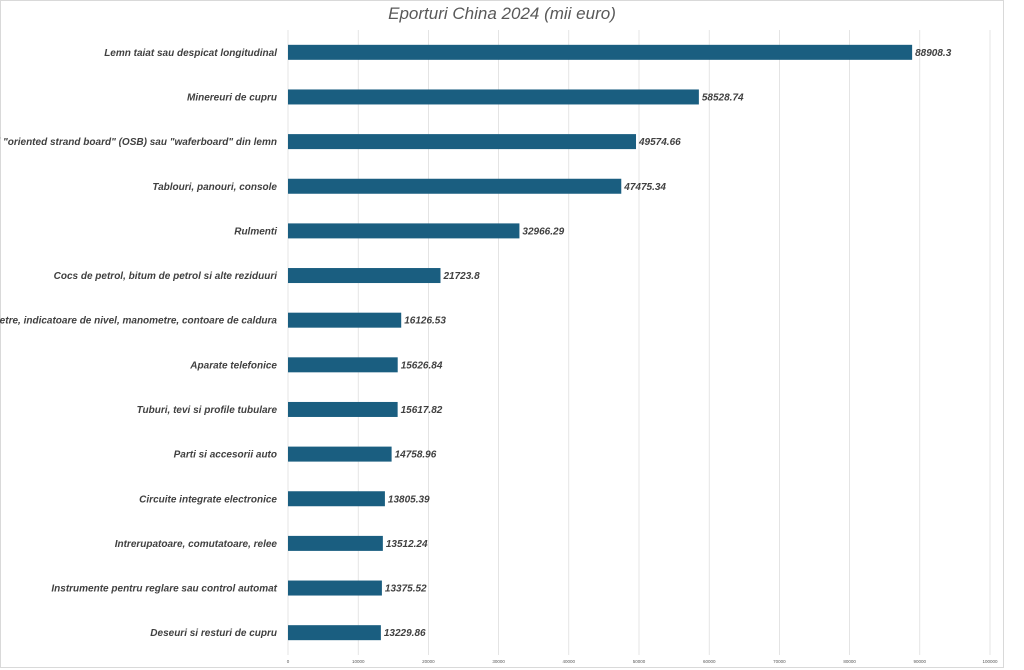 Image resolution: width=1024 pixels, height=670 pixels. Describe the element at coordinates (422, 410) in the screenshot. I see `value-label: 15617.82` at that location.